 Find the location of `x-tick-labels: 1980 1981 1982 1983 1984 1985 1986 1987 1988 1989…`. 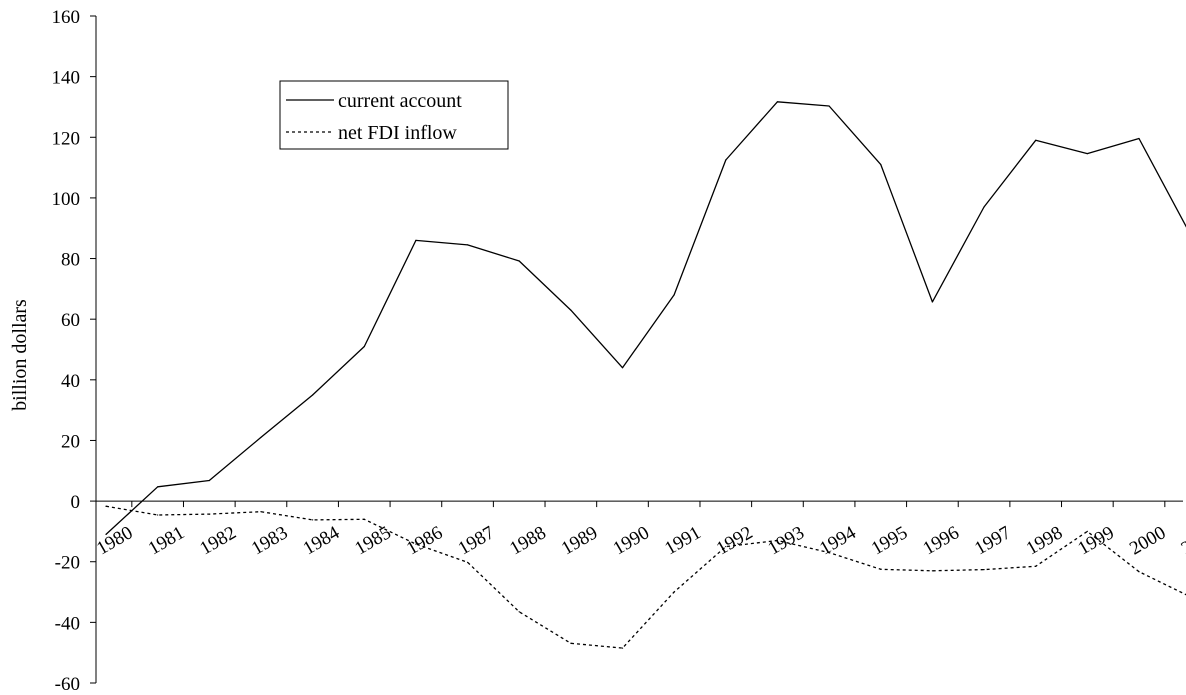

x-tick-labels: 1980 1981 1982 1983 1984 1985 1986 1987 1988 1989… is located at coordinates (639, 540).